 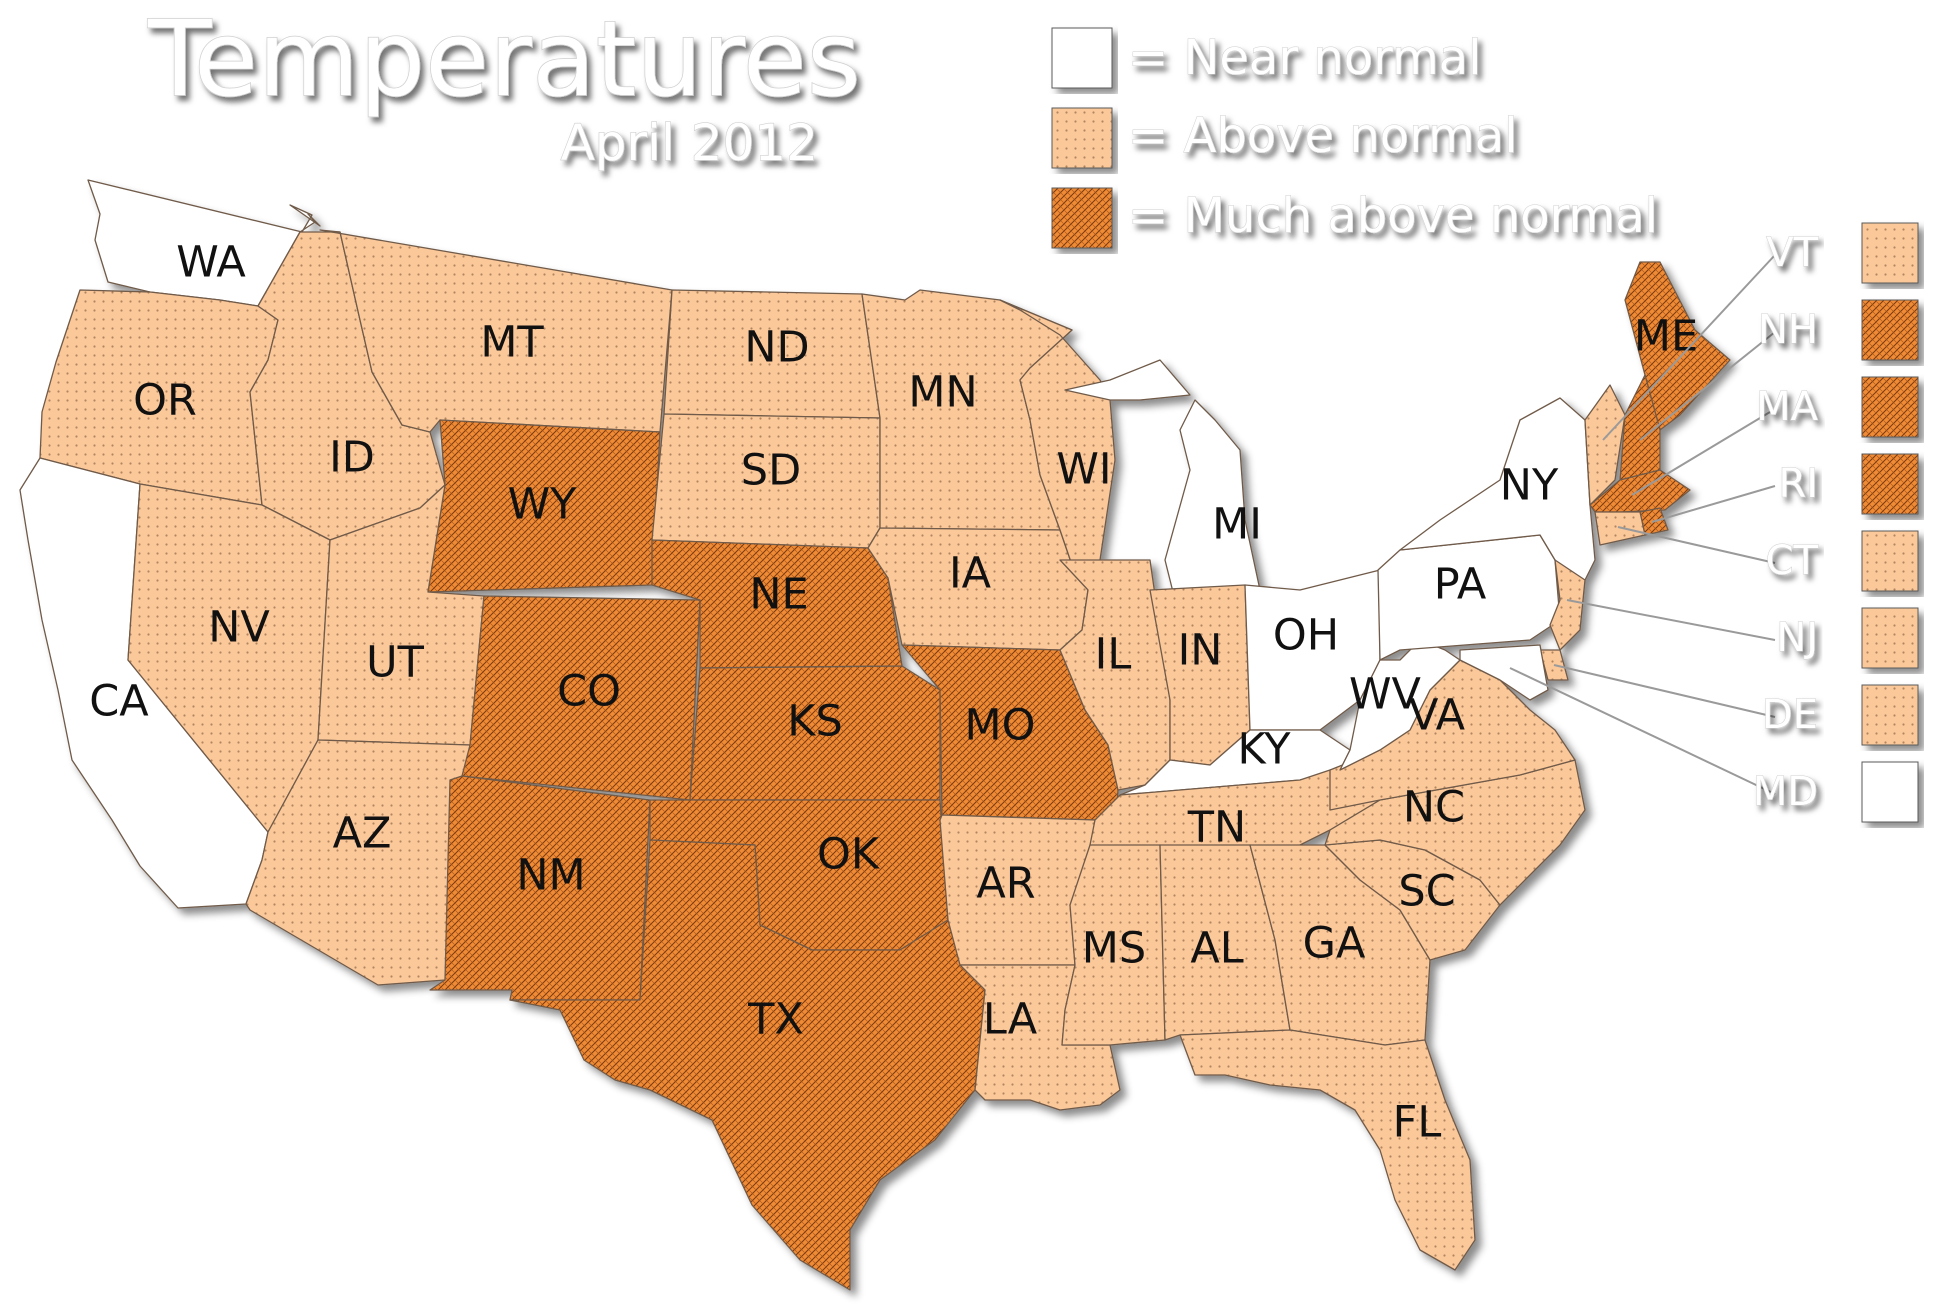 I want to click on state-label-tn: TN, so click(x=1216, y=828).